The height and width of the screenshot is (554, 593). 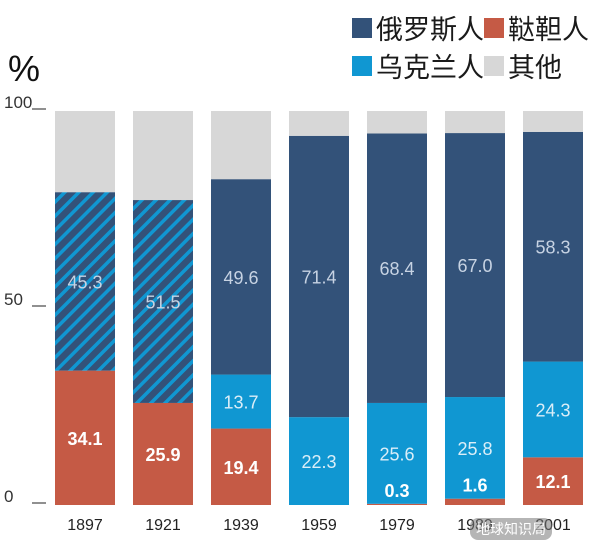 I want to click on x-tick-label: 1897, so click(x=85, y=525).